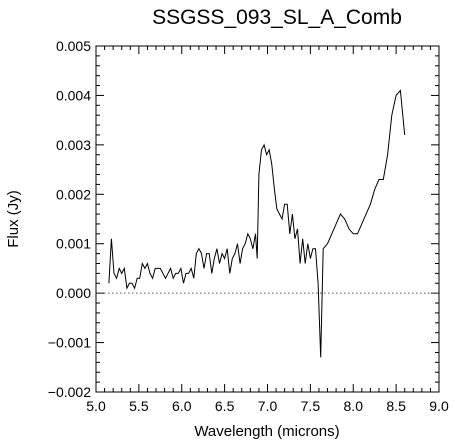 The image size is (455, 442). Describe the element at coordinates (73, 293) in the screenshot. I see `y-tick-label: 0.000` at that location.